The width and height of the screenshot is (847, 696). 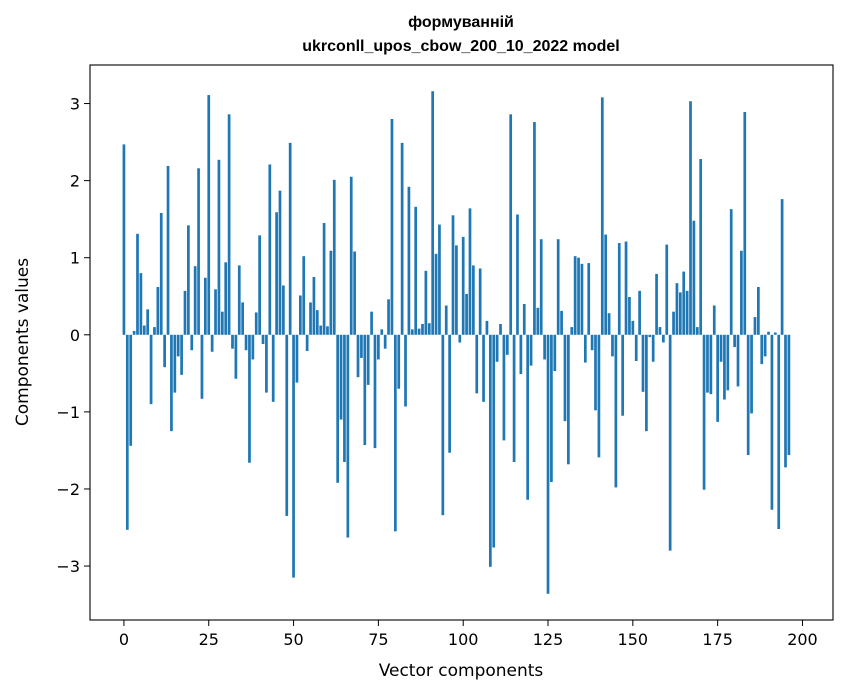 What do you see at coordinates (75, 104) in the screenshot?
I see `y-tick-label-3: 3` at bounding box center [75, 104].